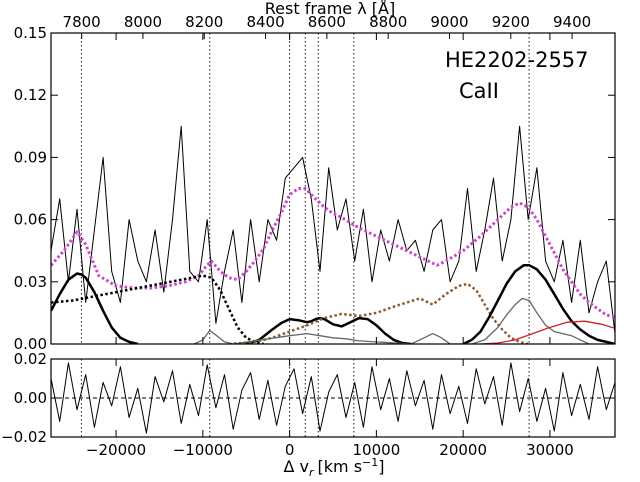  Describe the element at coordinates (330, 9) in the screenshot. I see `top-axis-label: Rest frame λ [Å]` at that location.